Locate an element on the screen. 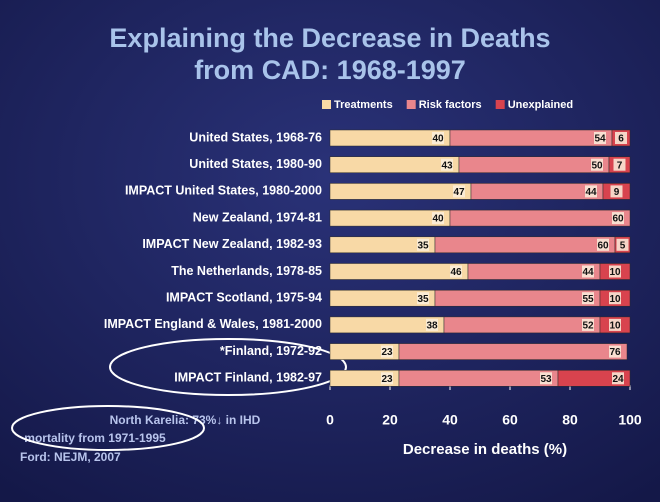 This screenshot has width=660, height=502. value-label: 52 is located at coordinates (588, 326).